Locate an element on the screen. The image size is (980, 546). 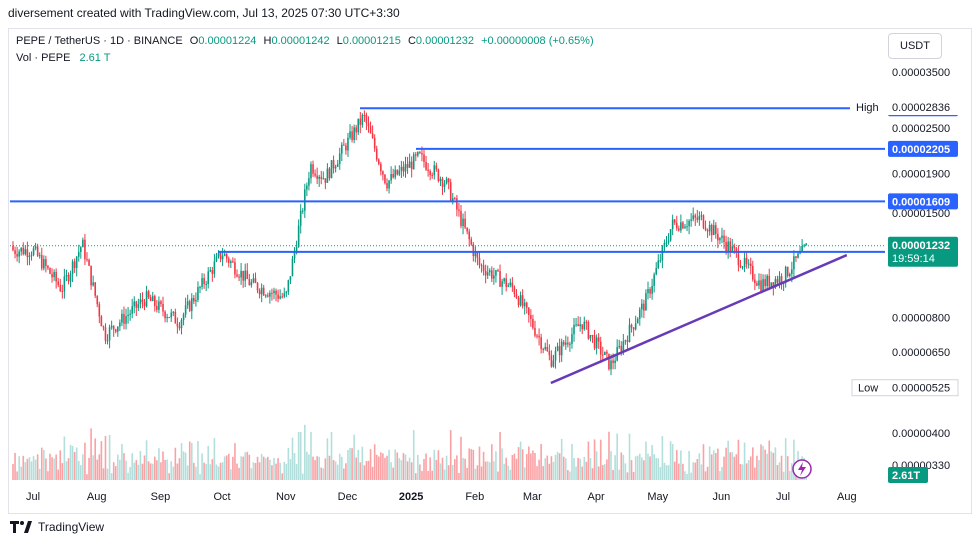
high-label: High is located at coordinates (867, 108).